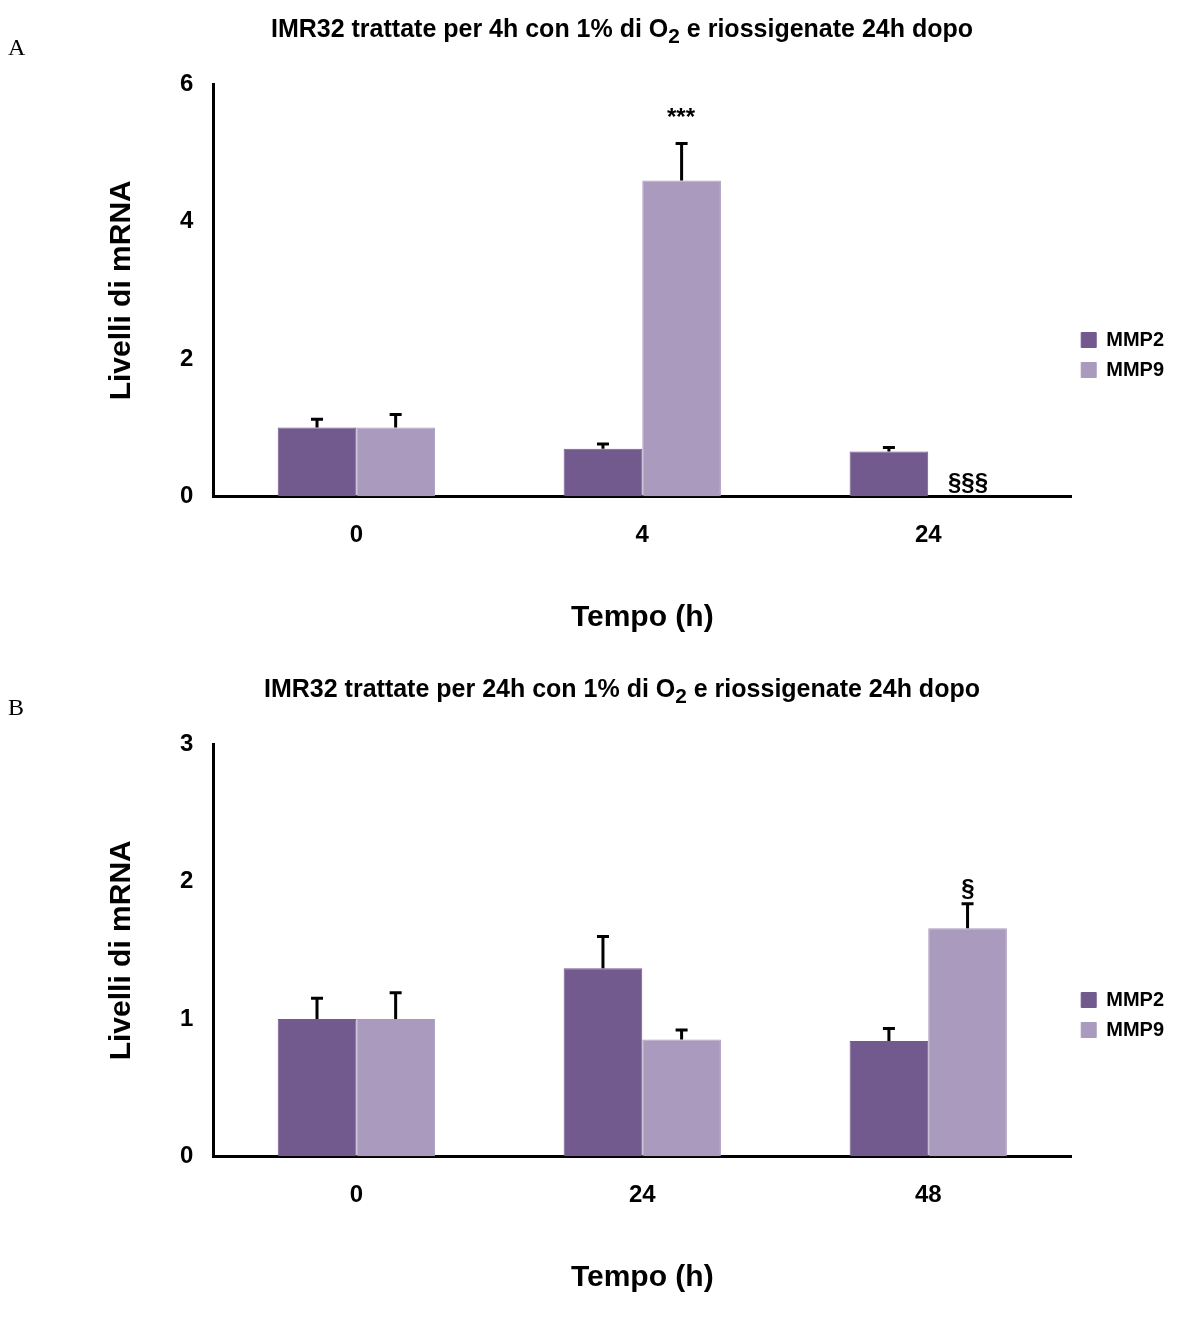  Describe the element at coordinates (186, 83) in the screenshot. I see `y-tick-label: 6` at that location.